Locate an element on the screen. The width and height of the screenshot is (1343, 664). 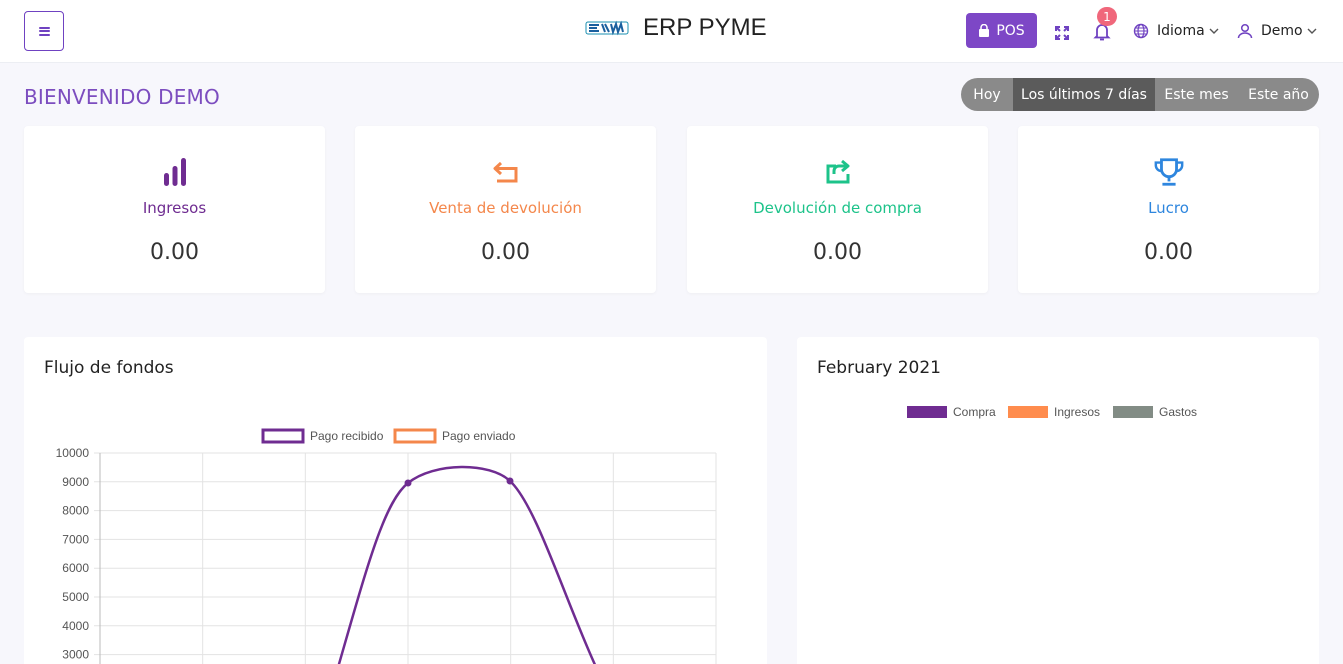
legend-label: Pago recibido is located at coordinates (347, 436).